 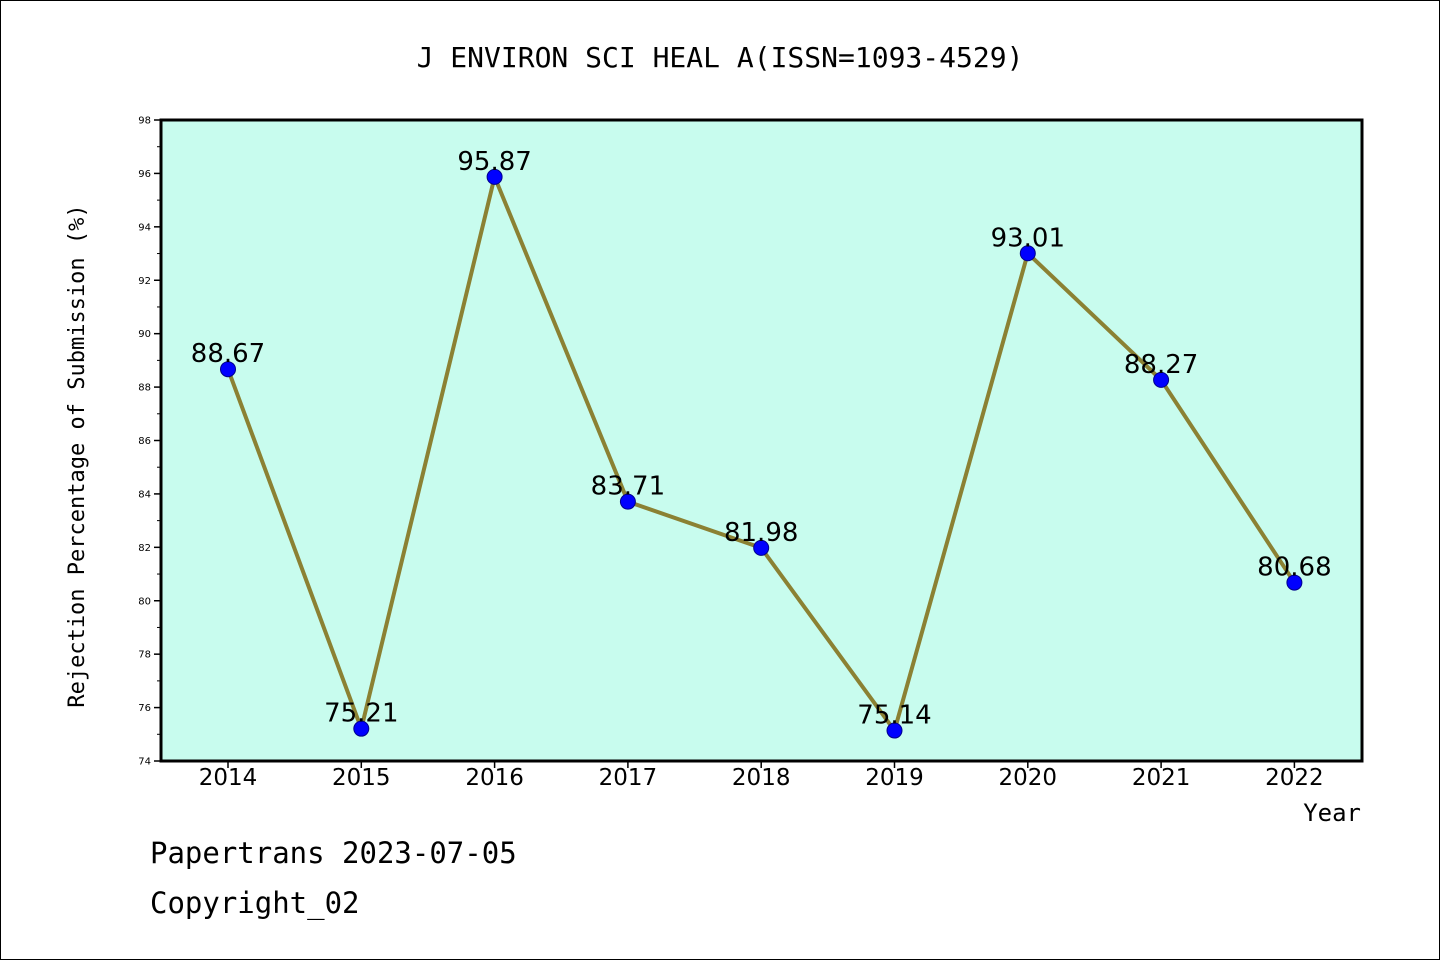 What do you see at coordinates (628, 778) in the screenshot?
I see `x-tick-label: 2017` at bounding box center [628, 778].